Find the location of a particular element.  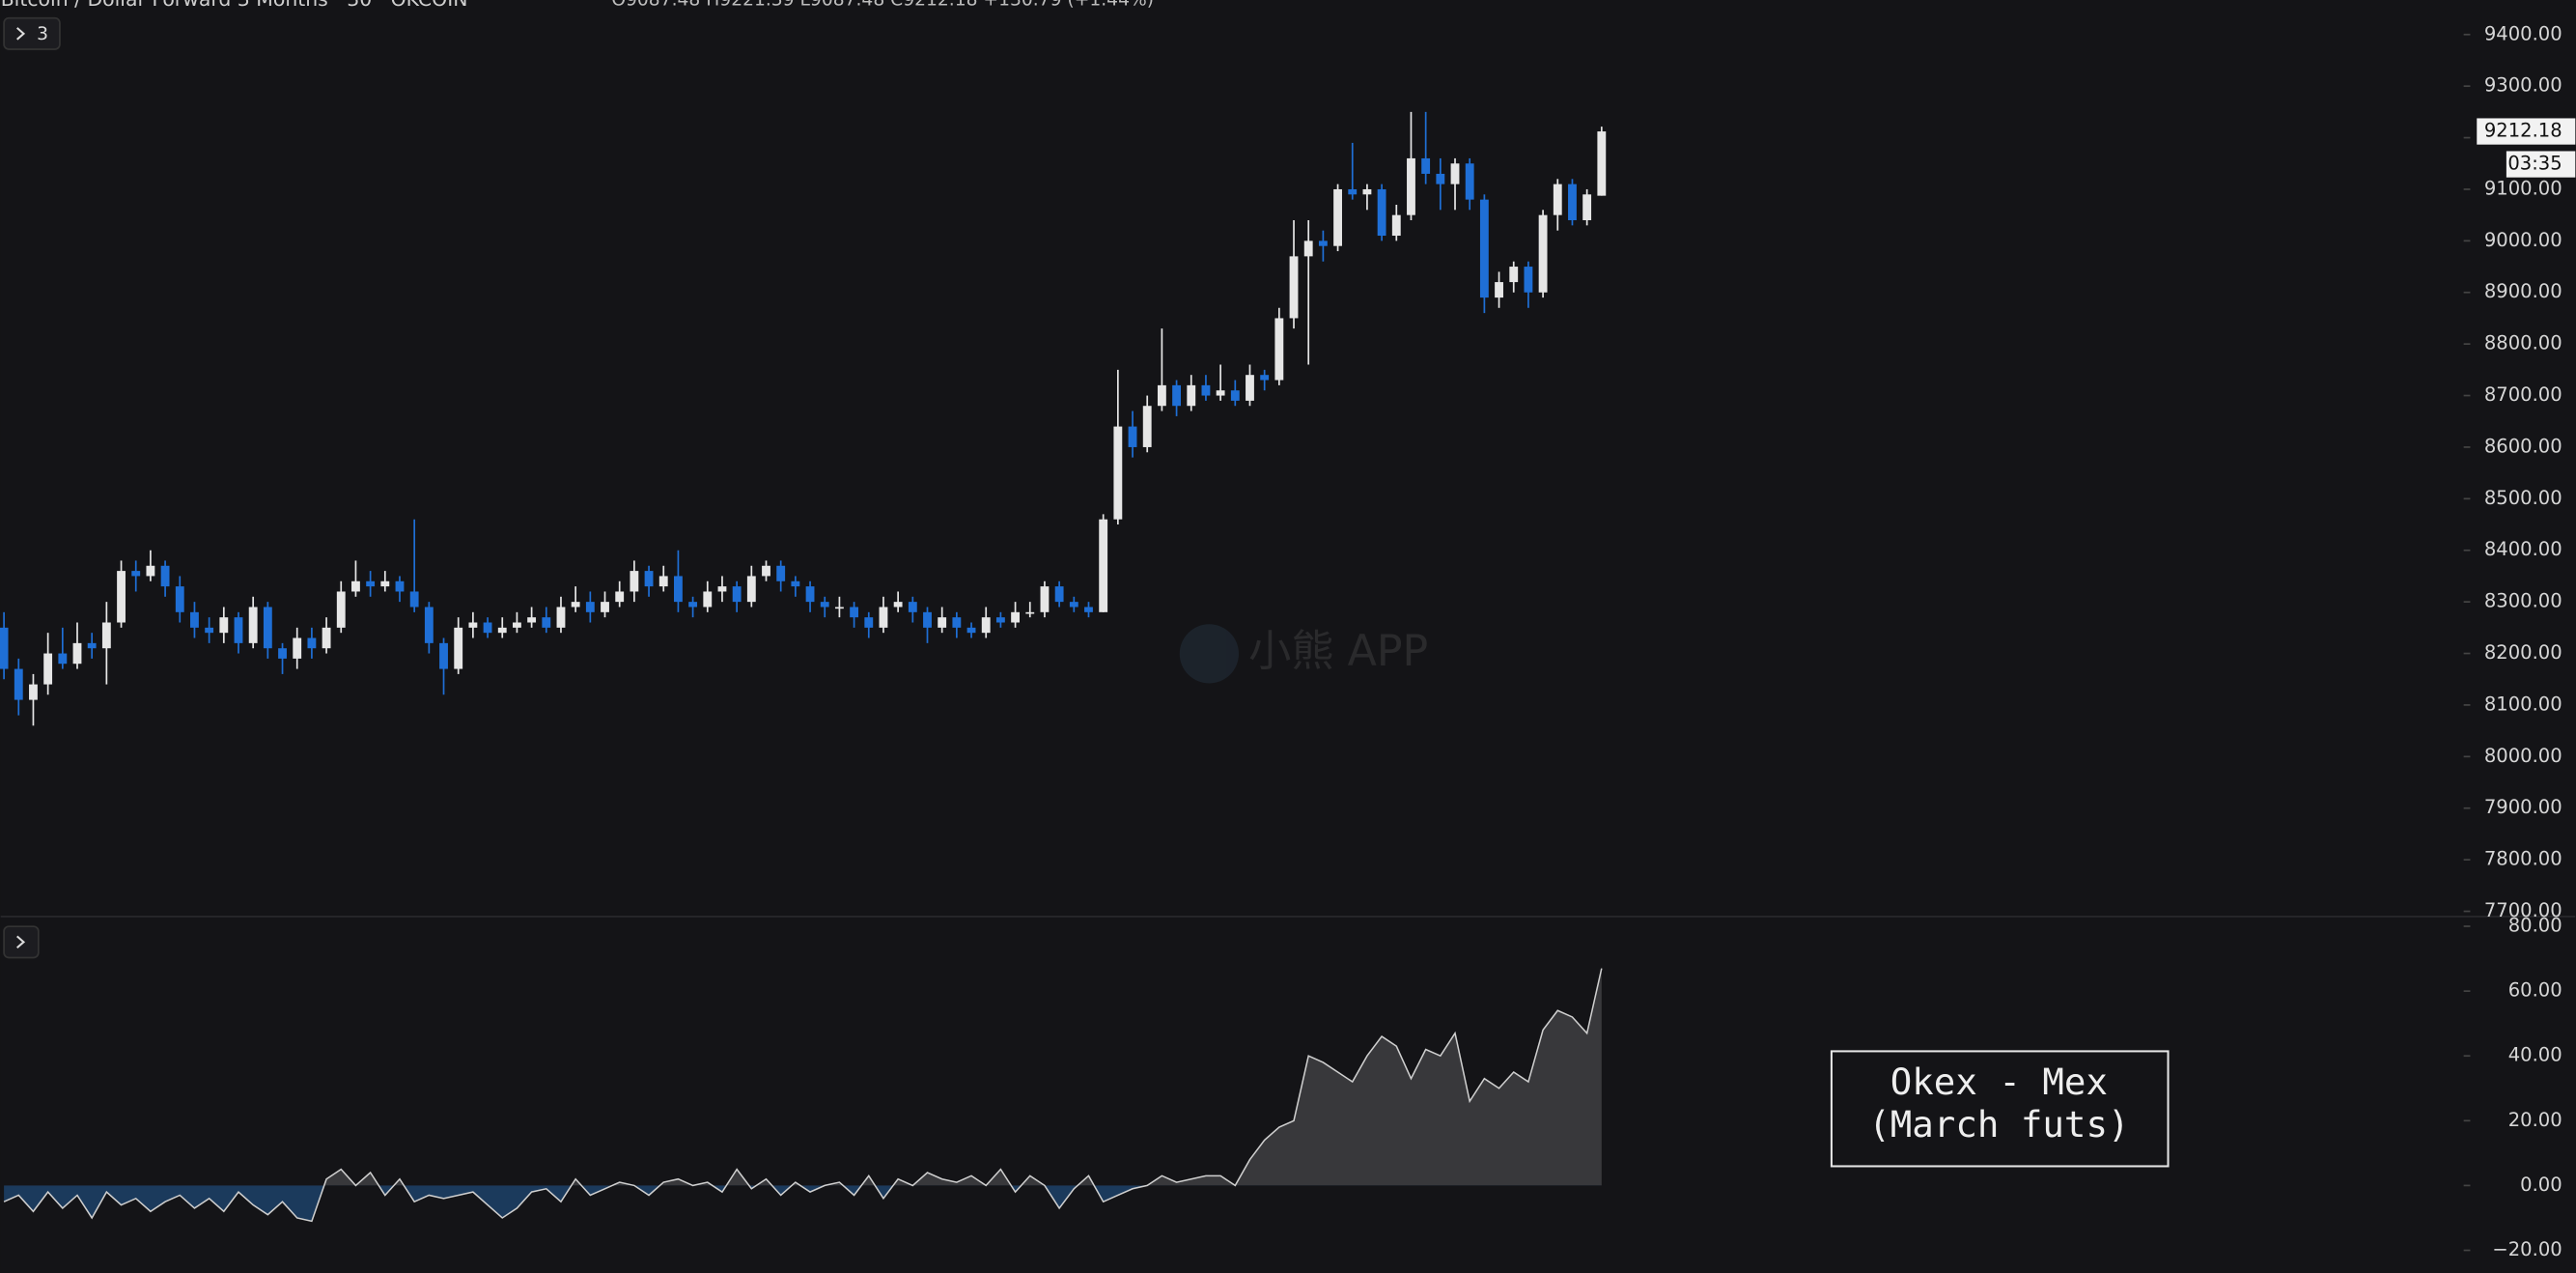

y-tick-label: 60.00 is located at coordinates (2535, 990).